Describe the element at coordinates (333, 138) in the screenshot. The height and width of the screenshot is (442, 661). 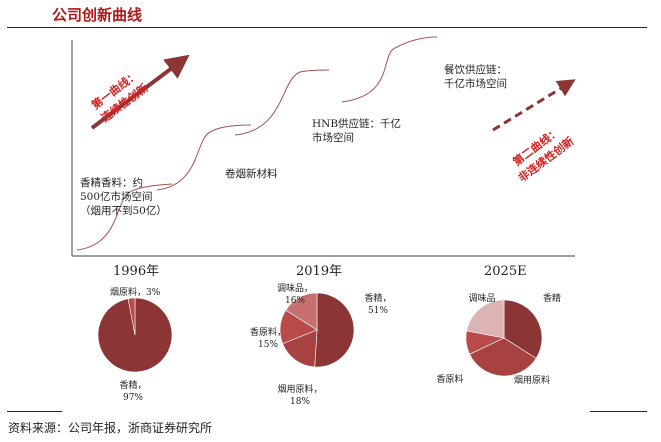
I see `annotation-line: 市场空间` at that location.